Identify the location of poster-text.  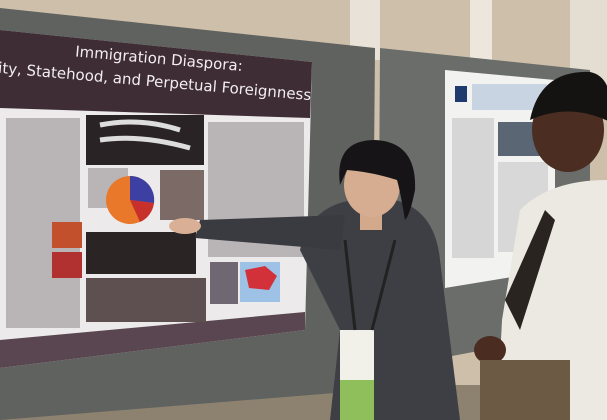
(473, 188).